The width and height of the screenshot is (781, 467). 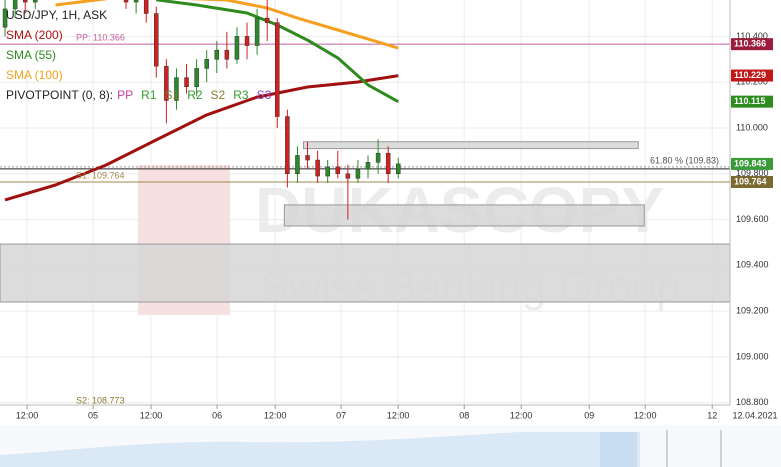 What do you see at coordinates (752, 127) in the screenshot?
I see `y-tick-label: 110.000` at bounding box center [752, 127].